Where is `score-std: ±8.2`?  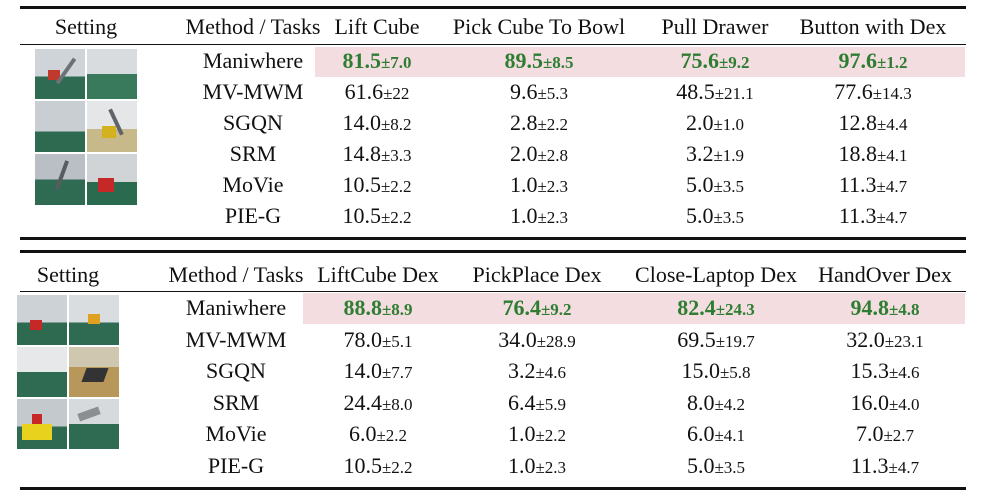
score-std: ±8.2 is located at coordinates (396, 124).